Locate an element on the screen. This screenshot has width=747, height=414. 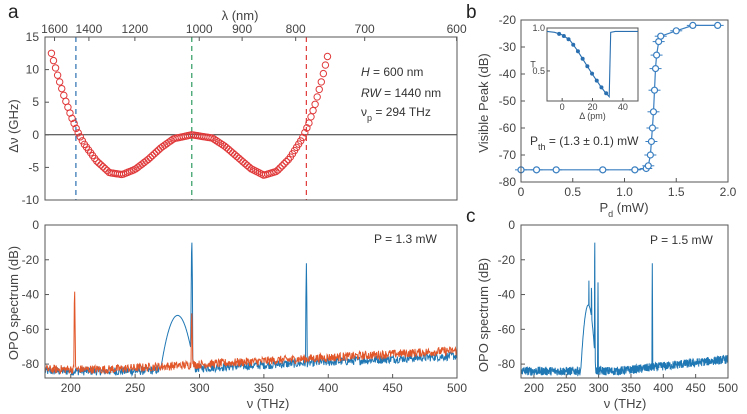
b-ytick-label: -60 is located at coordinates (508, 128).